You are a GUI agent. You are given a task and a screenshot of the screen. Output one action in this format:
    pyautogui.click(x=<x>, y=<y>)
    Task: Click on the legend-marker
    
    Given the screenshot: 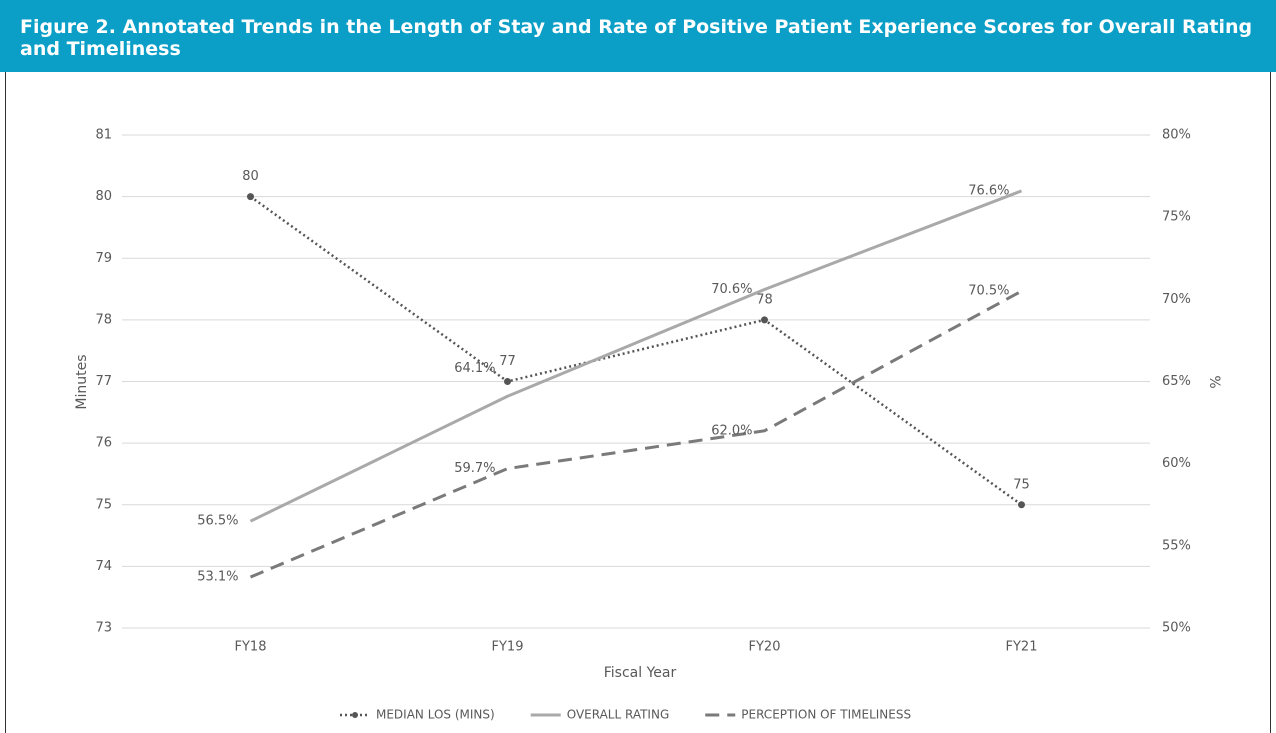 What is the action you would take?
    pyautogui.click(x=355, y=715)
    